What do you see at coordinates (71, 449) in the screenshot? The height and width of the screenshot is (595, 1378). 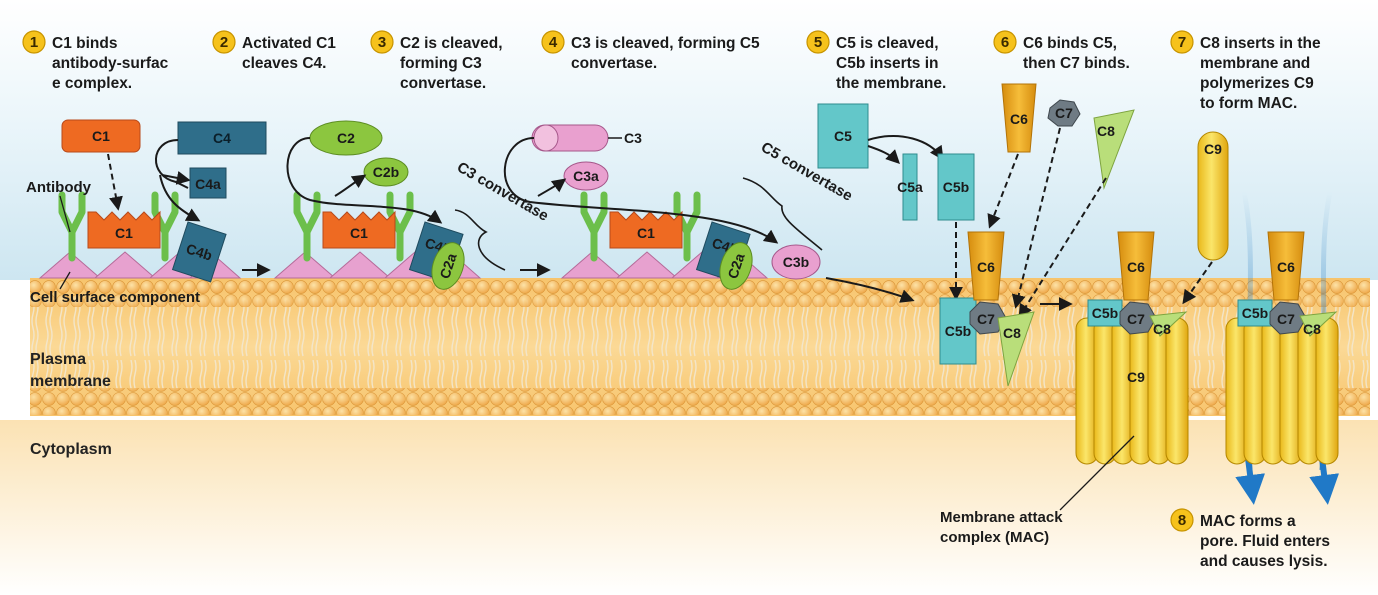 I see `cytoplasm-label: Cytoplasm` at bounding box center [71, 449].